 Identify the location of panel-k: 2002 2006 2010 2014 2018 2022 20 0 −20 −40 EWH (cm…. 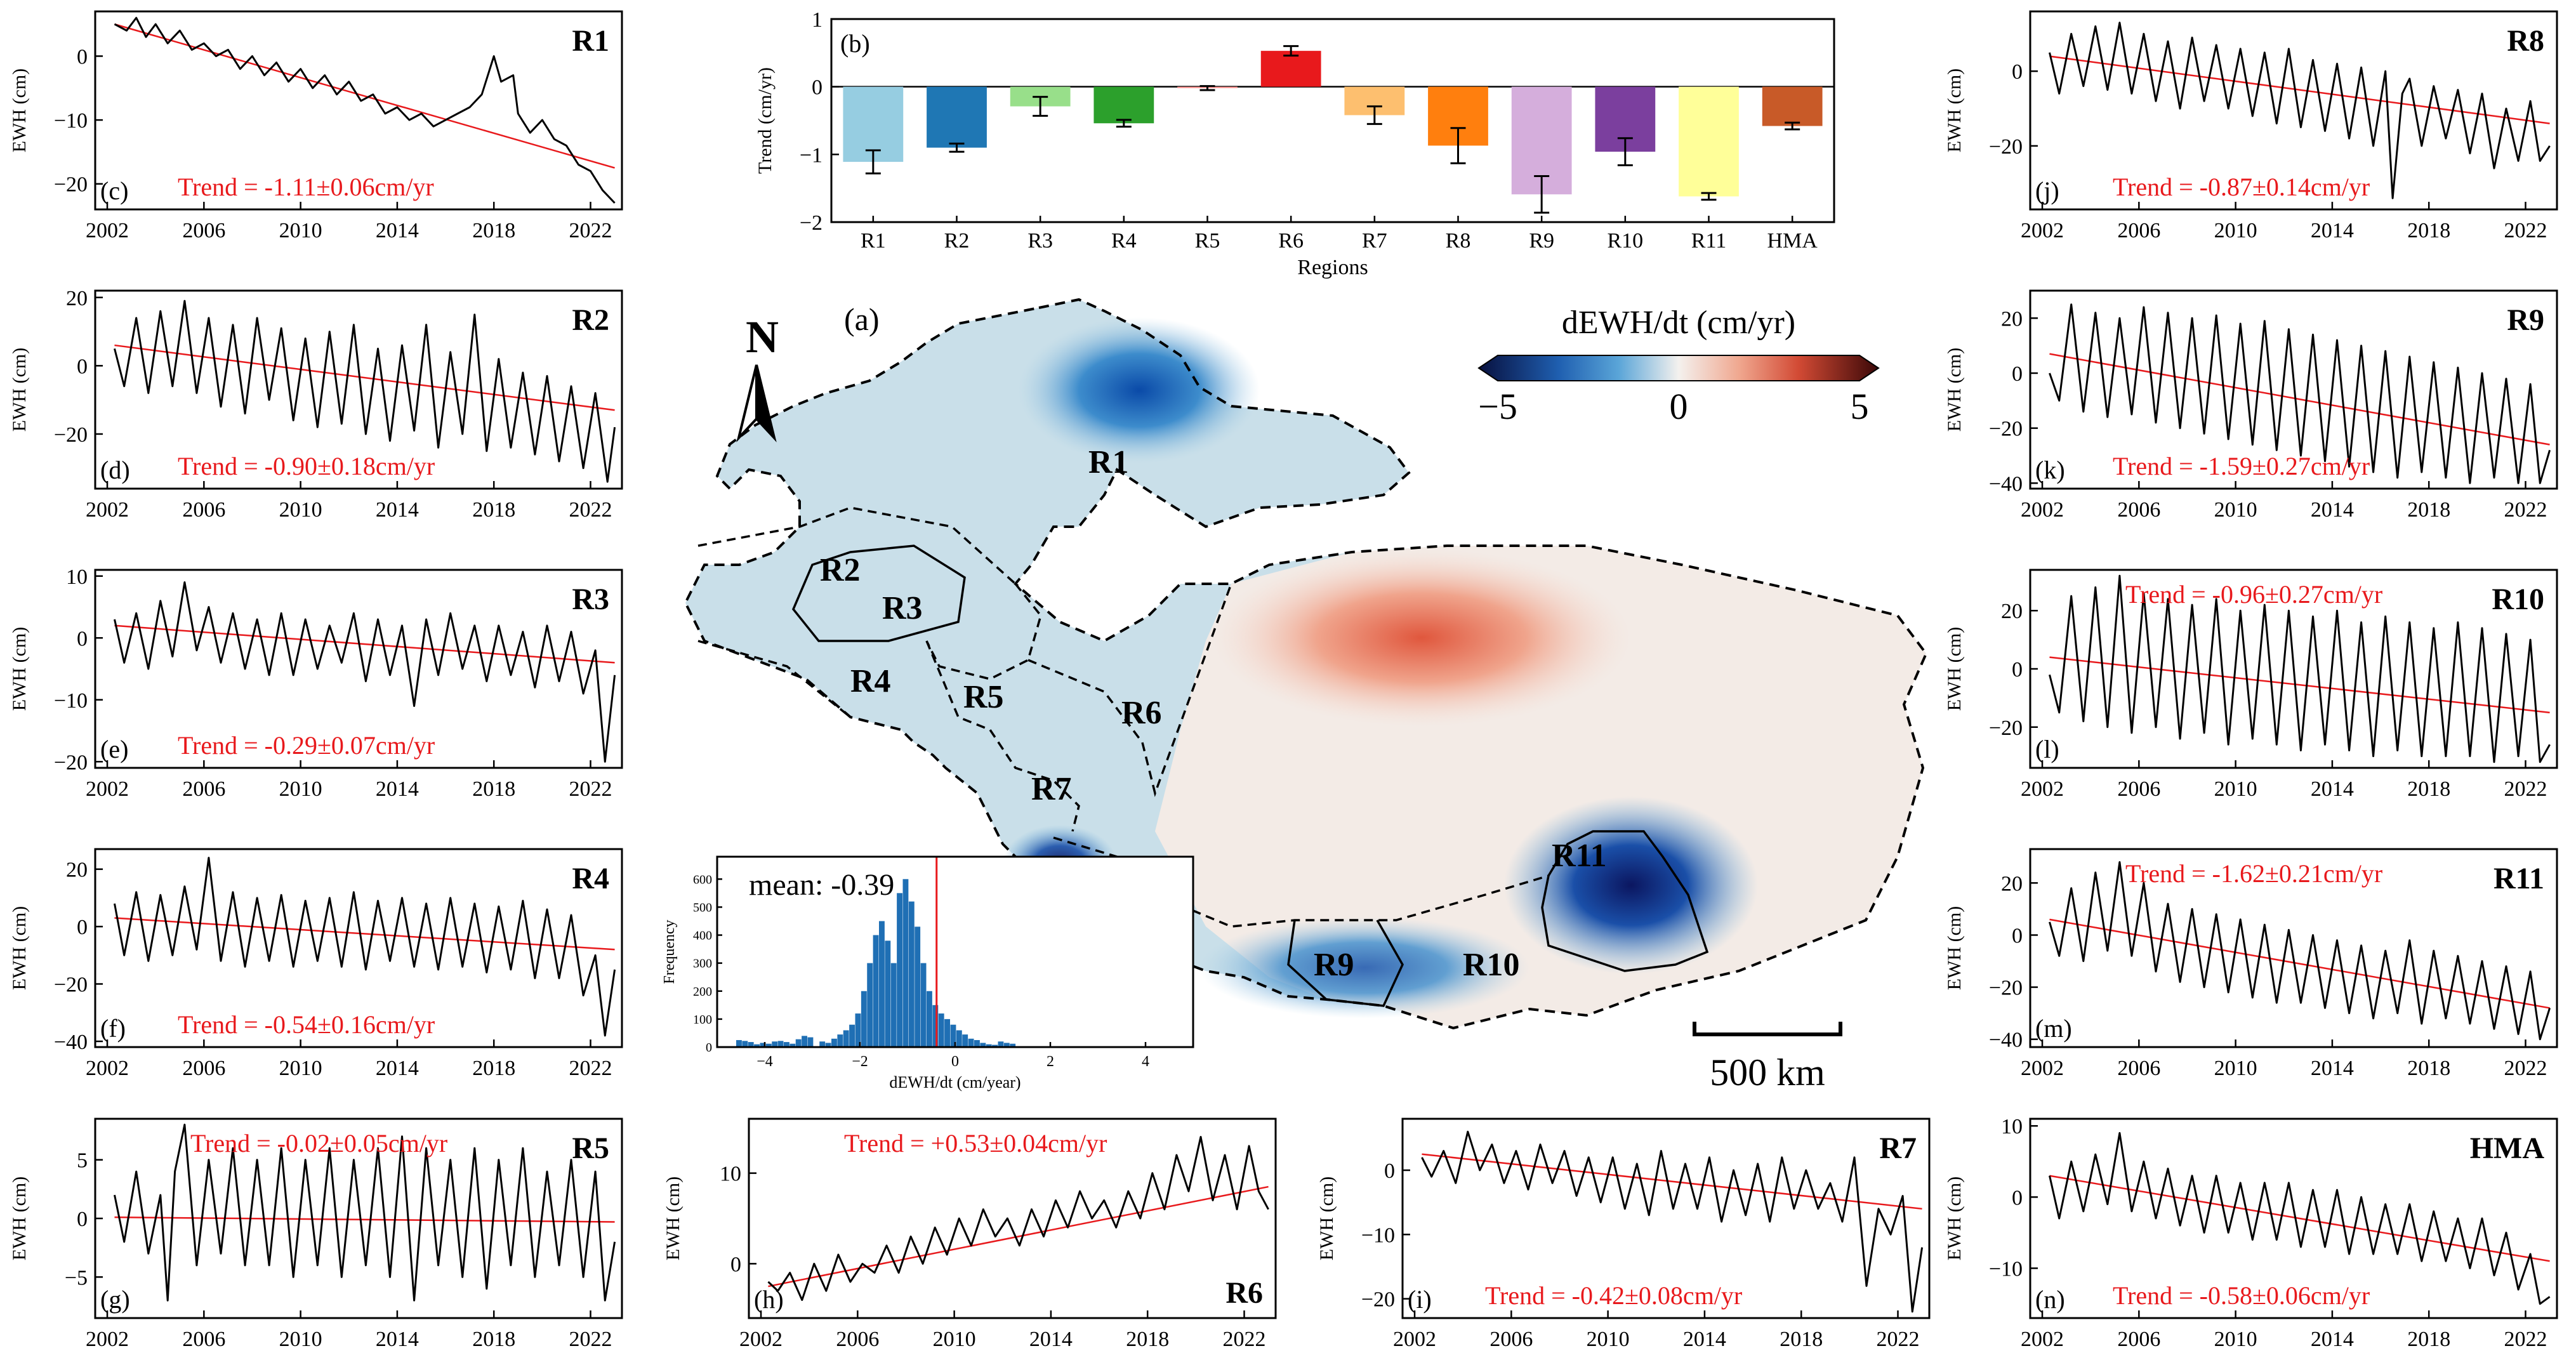
(2255, 409).